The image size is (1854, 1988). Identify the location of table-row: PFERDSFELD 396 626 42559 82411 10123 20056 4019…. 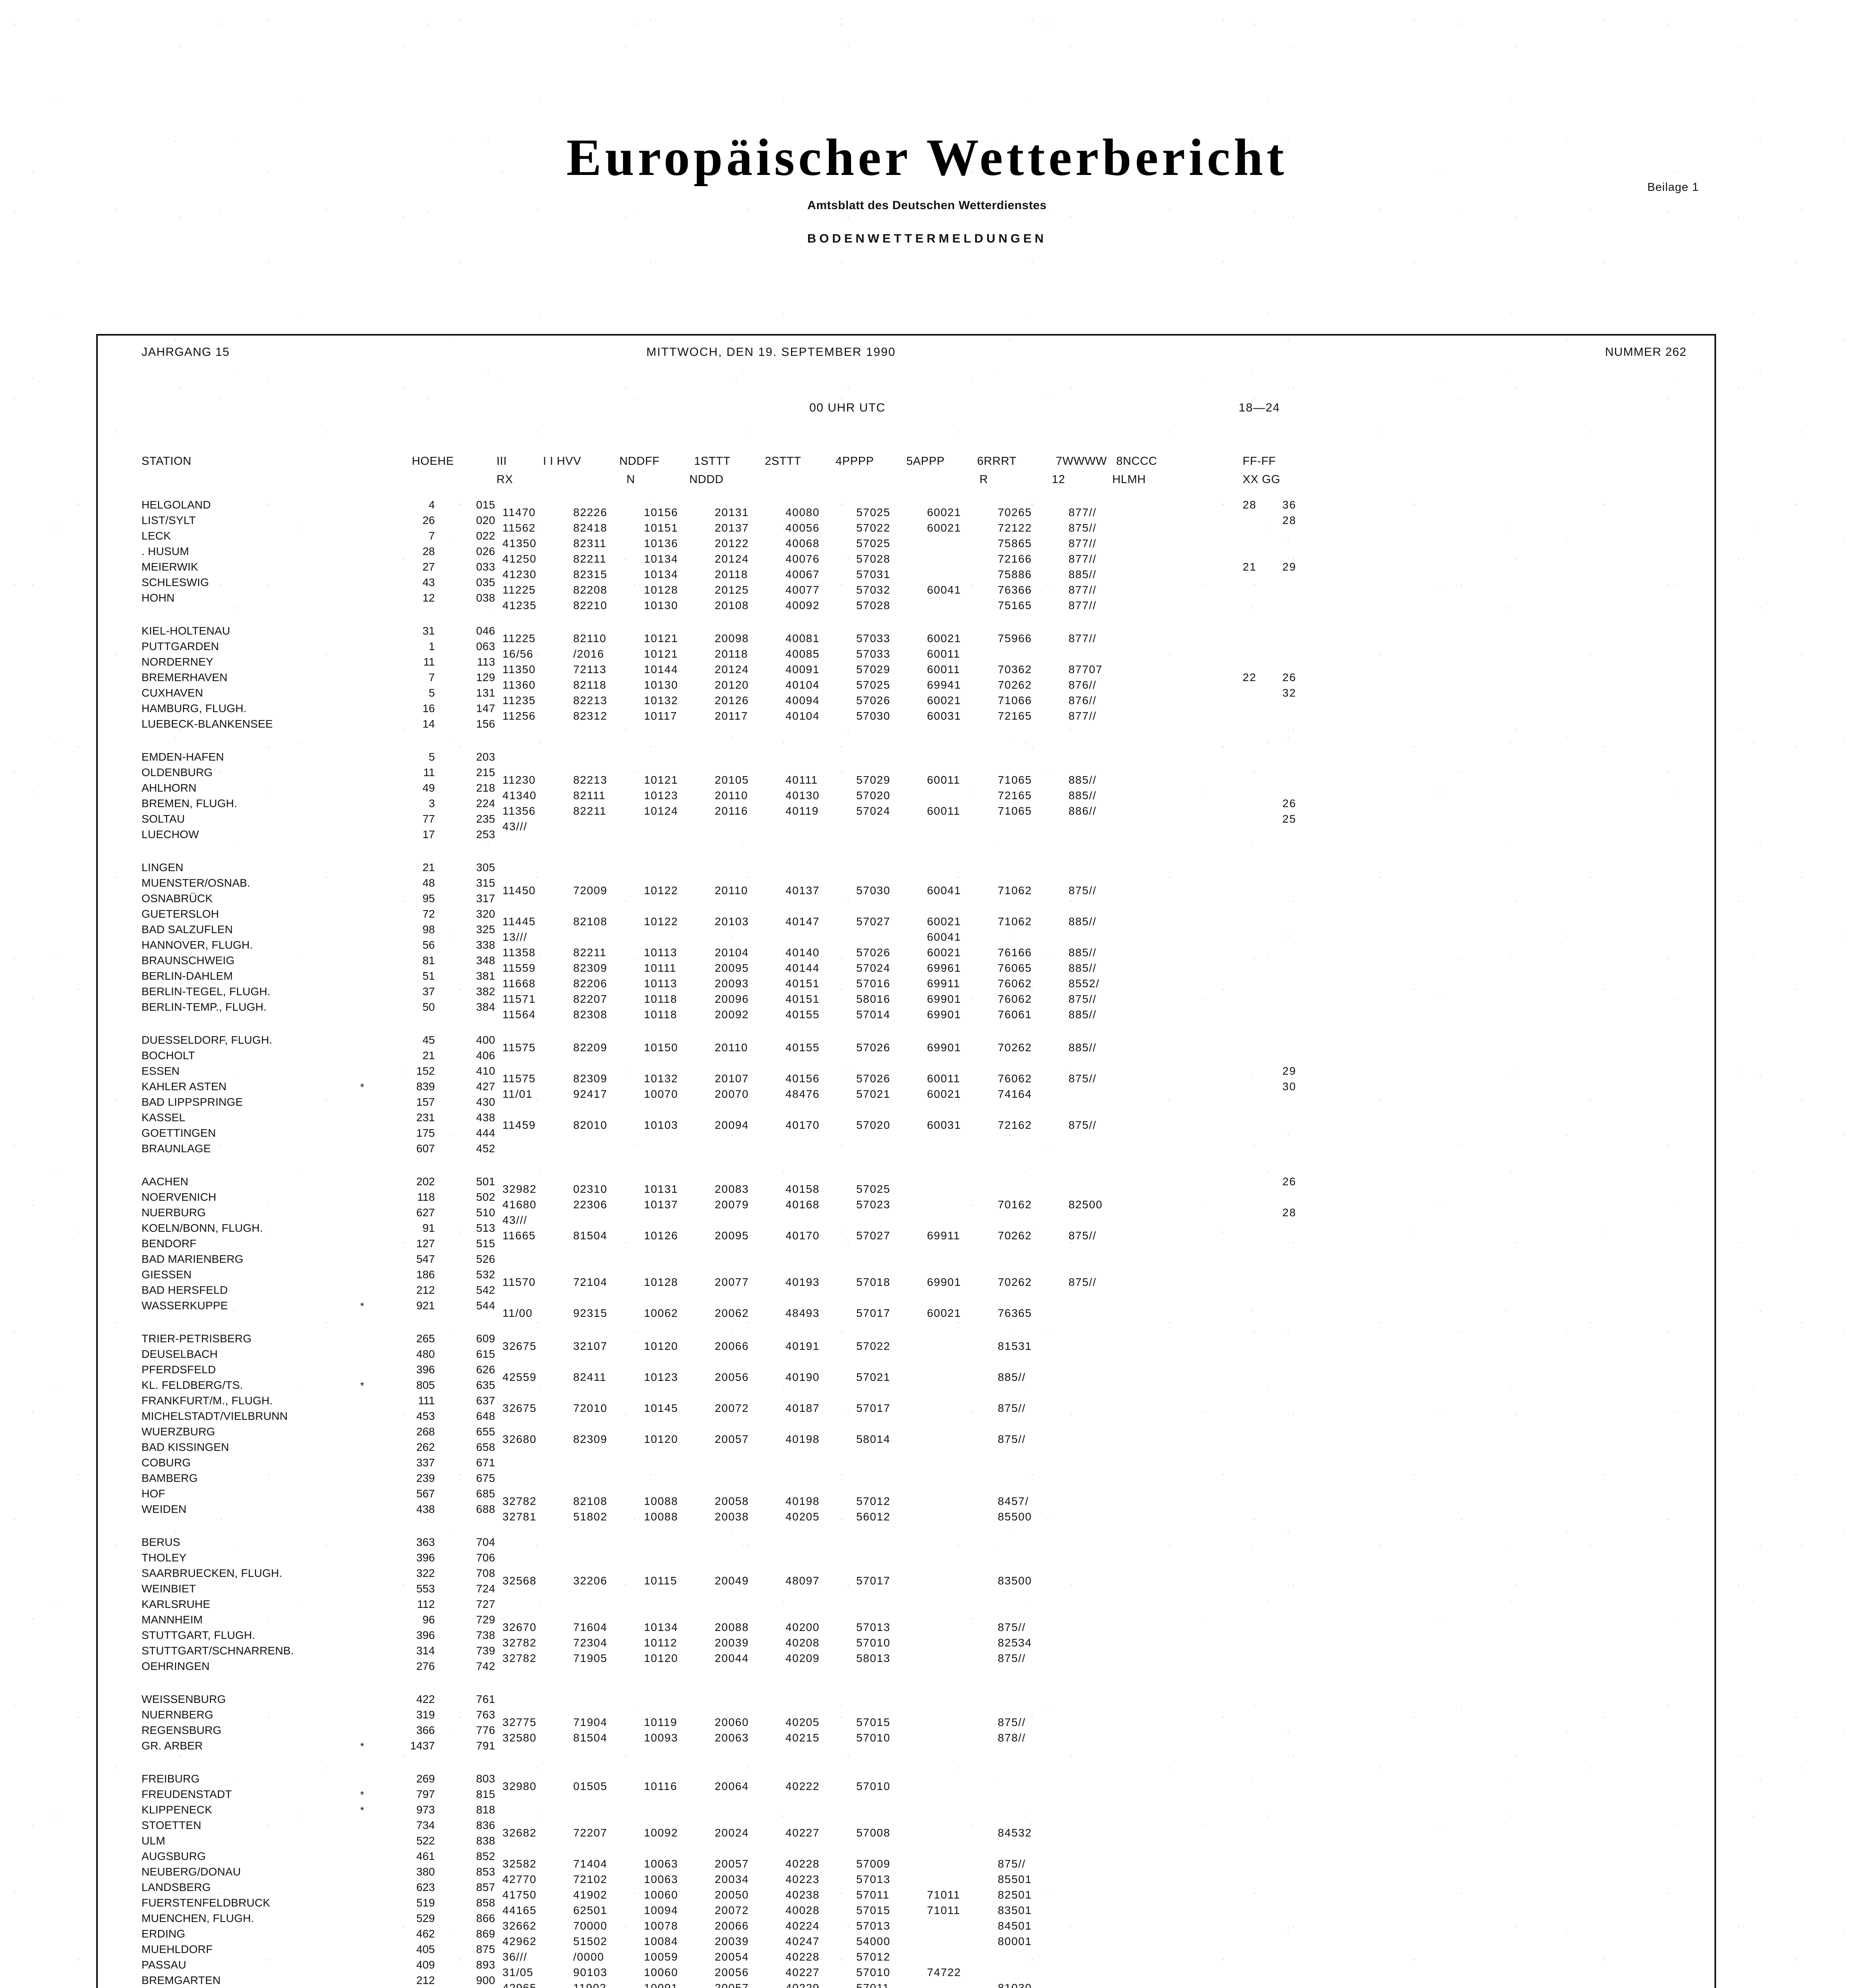
(906, 1373).